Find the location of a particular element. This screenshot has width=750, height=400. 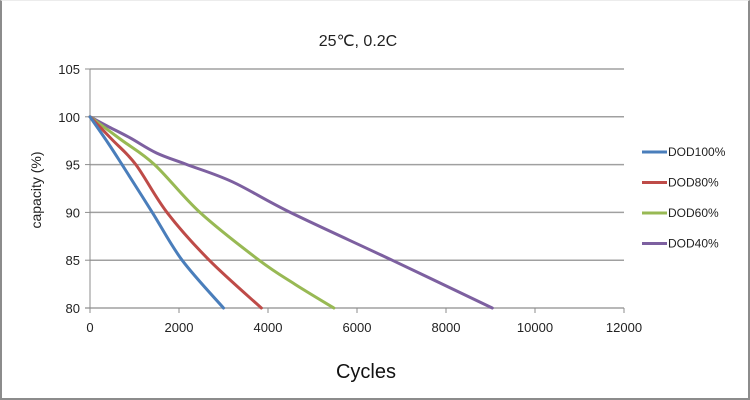

y-tick-label: 100 is located at coordinates (69, 117).